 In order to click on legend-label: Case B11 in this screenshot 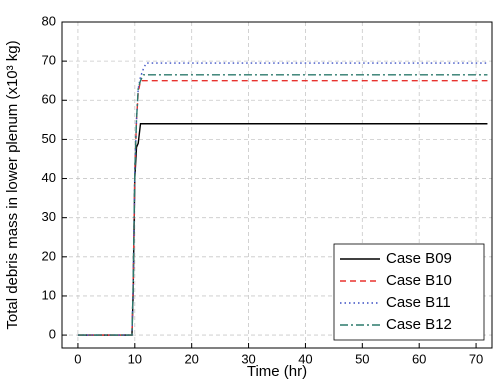, I will do `click(418, 302)`.